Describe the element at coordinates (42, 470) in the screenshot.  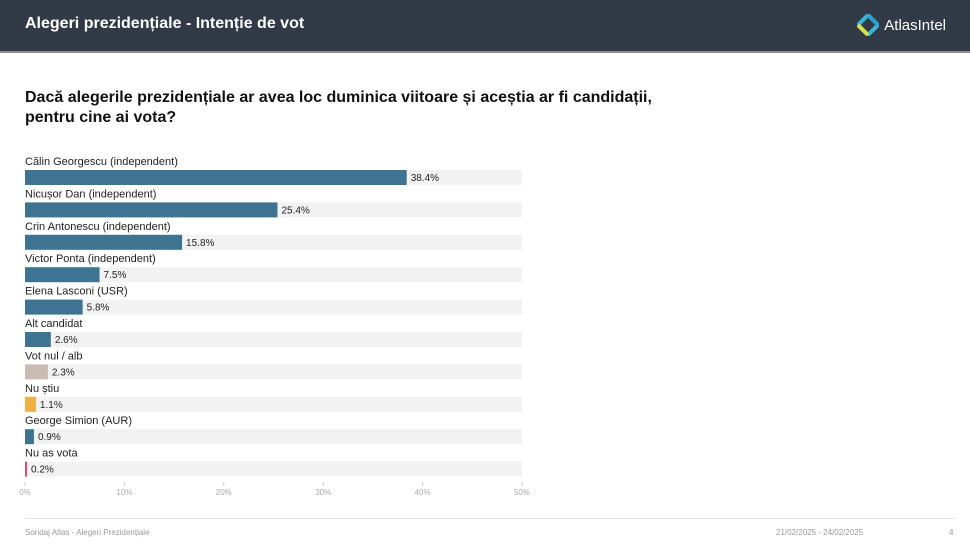
I see `value-label: 0.2%` at that location.